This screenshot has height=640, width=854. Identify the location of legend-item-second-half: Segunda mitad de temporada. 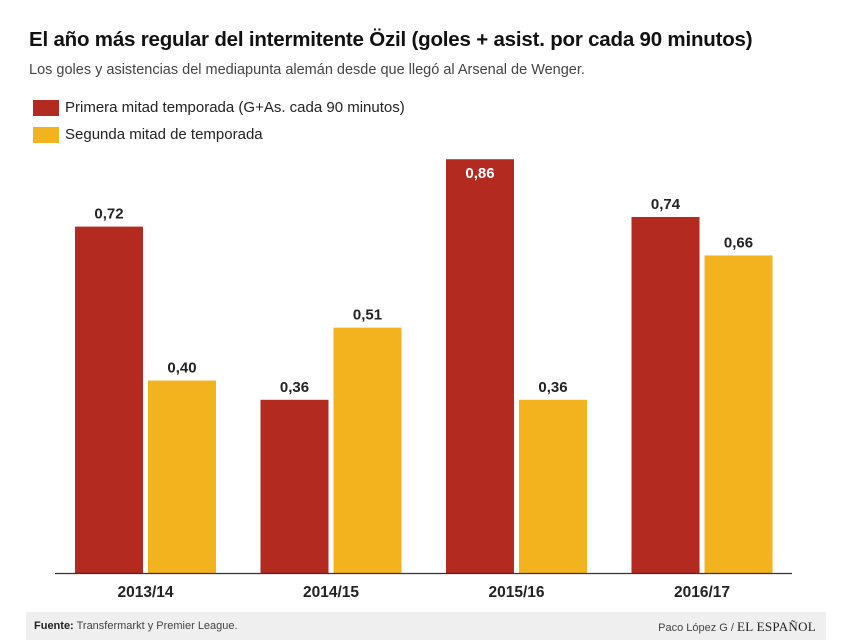
(219, 134).